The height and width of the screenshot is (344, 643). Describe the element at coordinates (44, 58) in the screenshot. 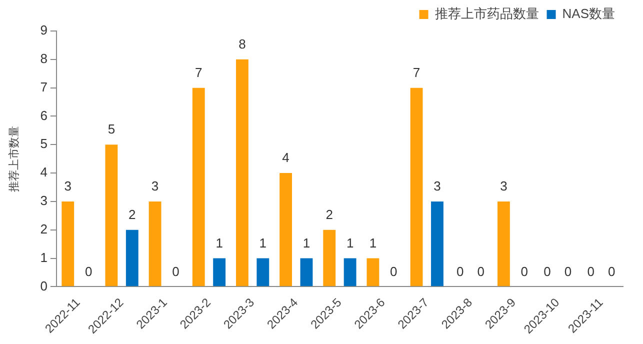

I see `y-tick-label: 8` at that location.